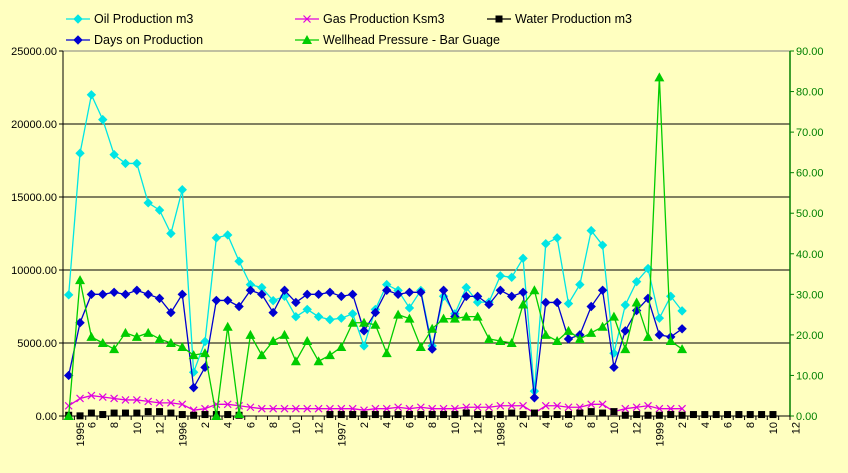 Image resolution: width=848 pixels, height=473 pixels. What do you see at coordinates (34, 271) in the screenshot?
I see `left-tick-label: 10000.00` at bounding box center [34, 271].